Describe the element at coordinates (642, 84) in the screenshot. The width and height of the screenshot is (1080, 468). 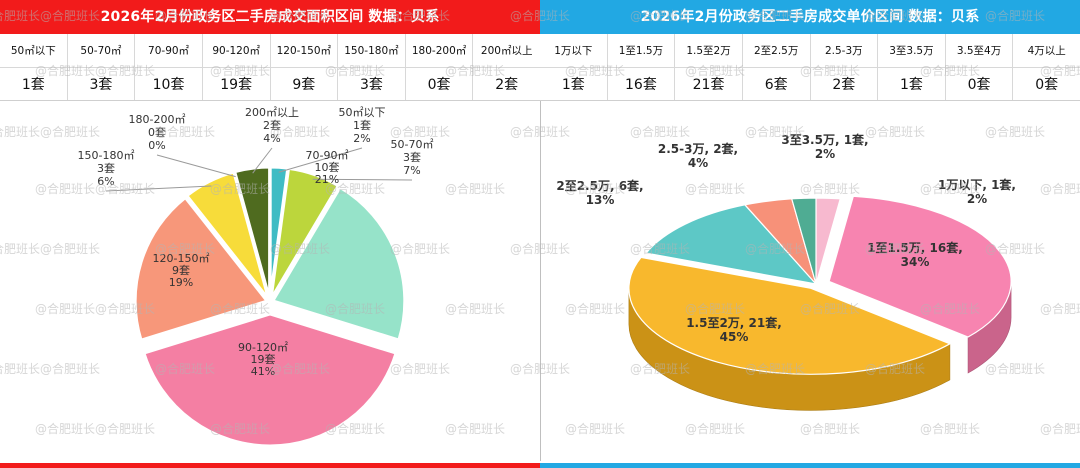
I see `price-count-cell: 16套` at that location.